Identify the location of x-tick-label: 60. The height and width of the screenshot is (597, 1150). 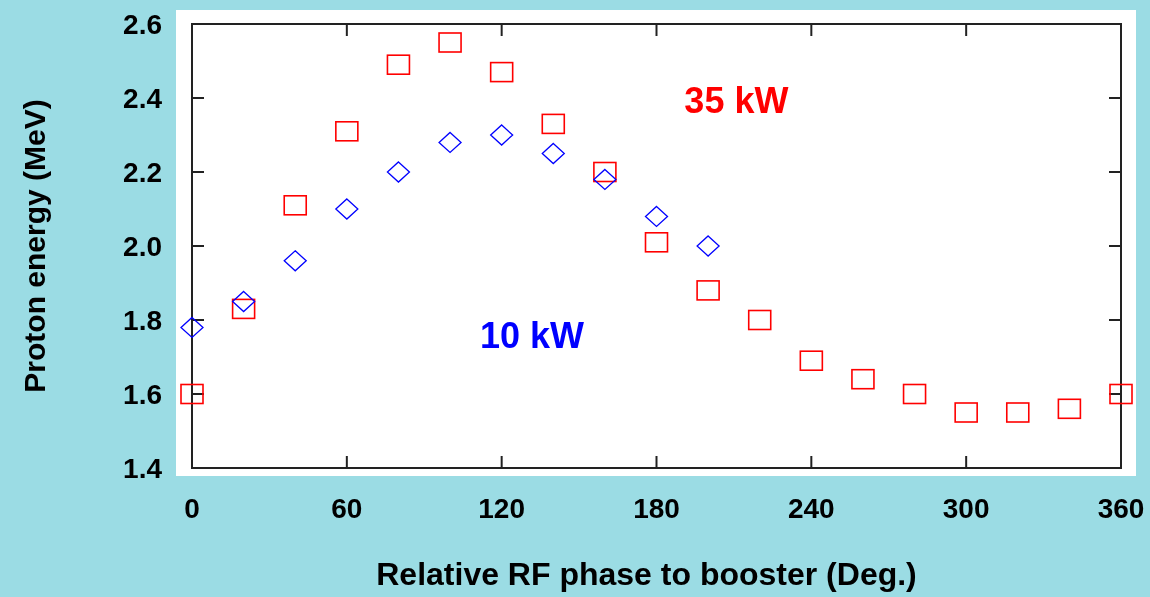
(347, 508).